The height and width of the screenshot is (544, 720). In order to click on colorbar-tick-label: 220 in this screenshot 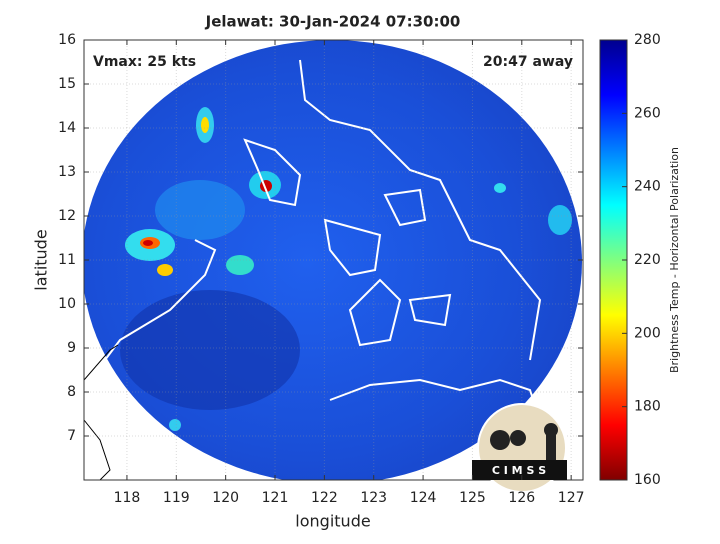, I will do `click(647, 260)`.